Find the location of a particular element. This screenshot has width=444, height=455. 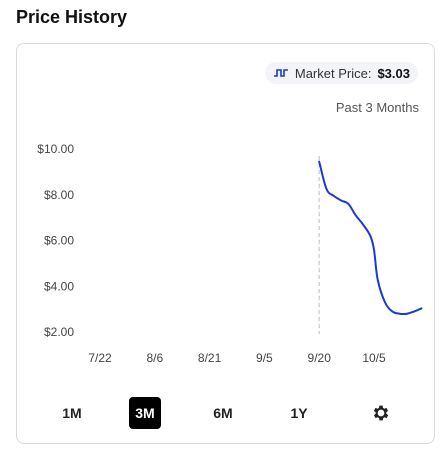

range-button-3m: 3M is located at coordinates (145, 413).